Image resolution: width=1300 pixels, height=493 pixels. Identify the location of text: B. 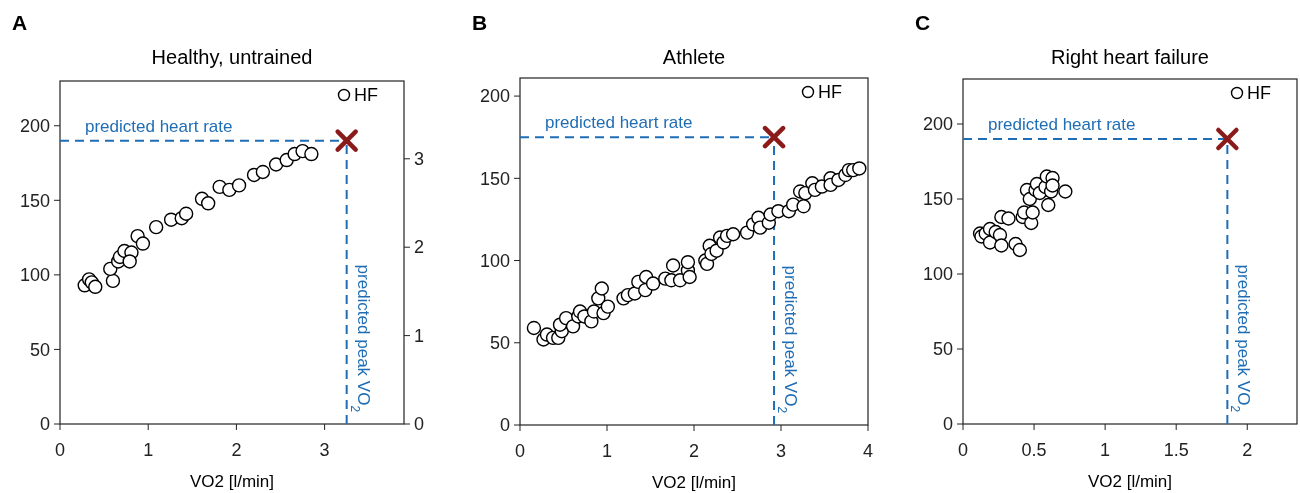
(480, 22).